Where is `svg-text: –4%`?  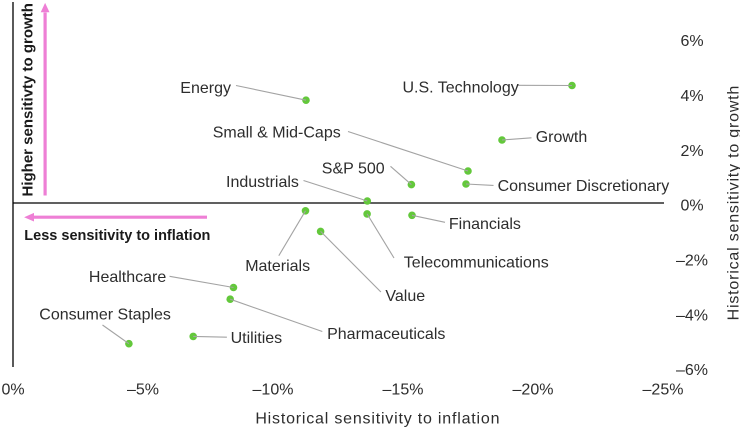 svg-text: –4% is located at coordinates (692, 315).